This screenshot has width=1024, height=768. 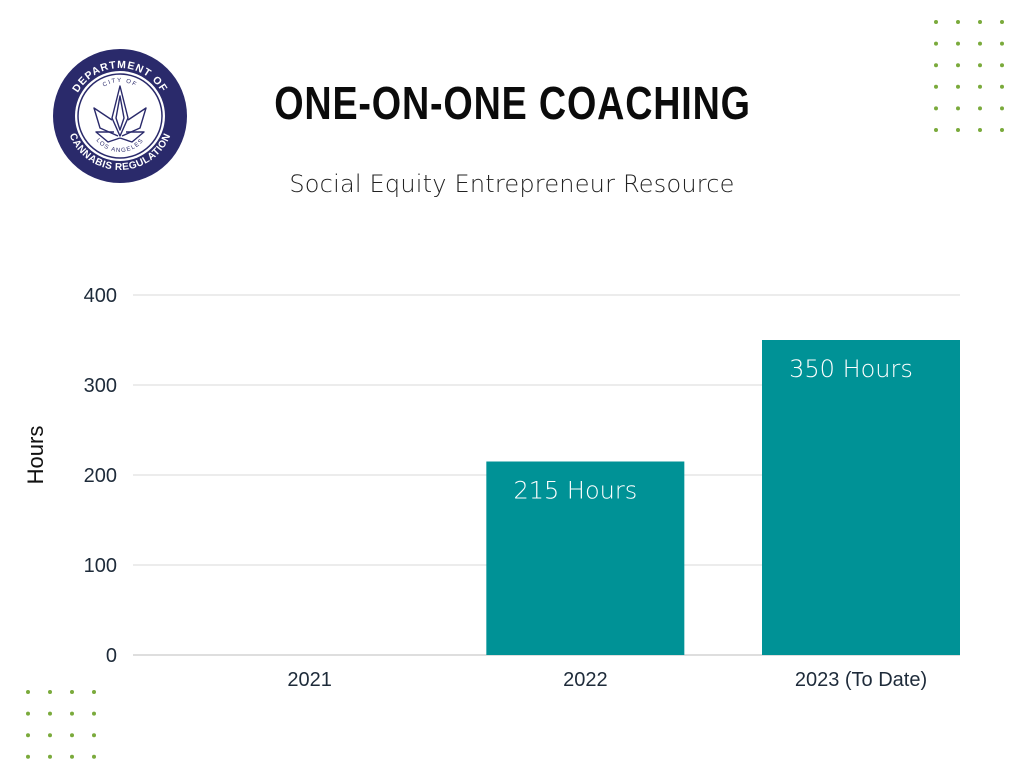 I want to click on seal-inner-top-text: CITY OF, so click(x=119, y=83).